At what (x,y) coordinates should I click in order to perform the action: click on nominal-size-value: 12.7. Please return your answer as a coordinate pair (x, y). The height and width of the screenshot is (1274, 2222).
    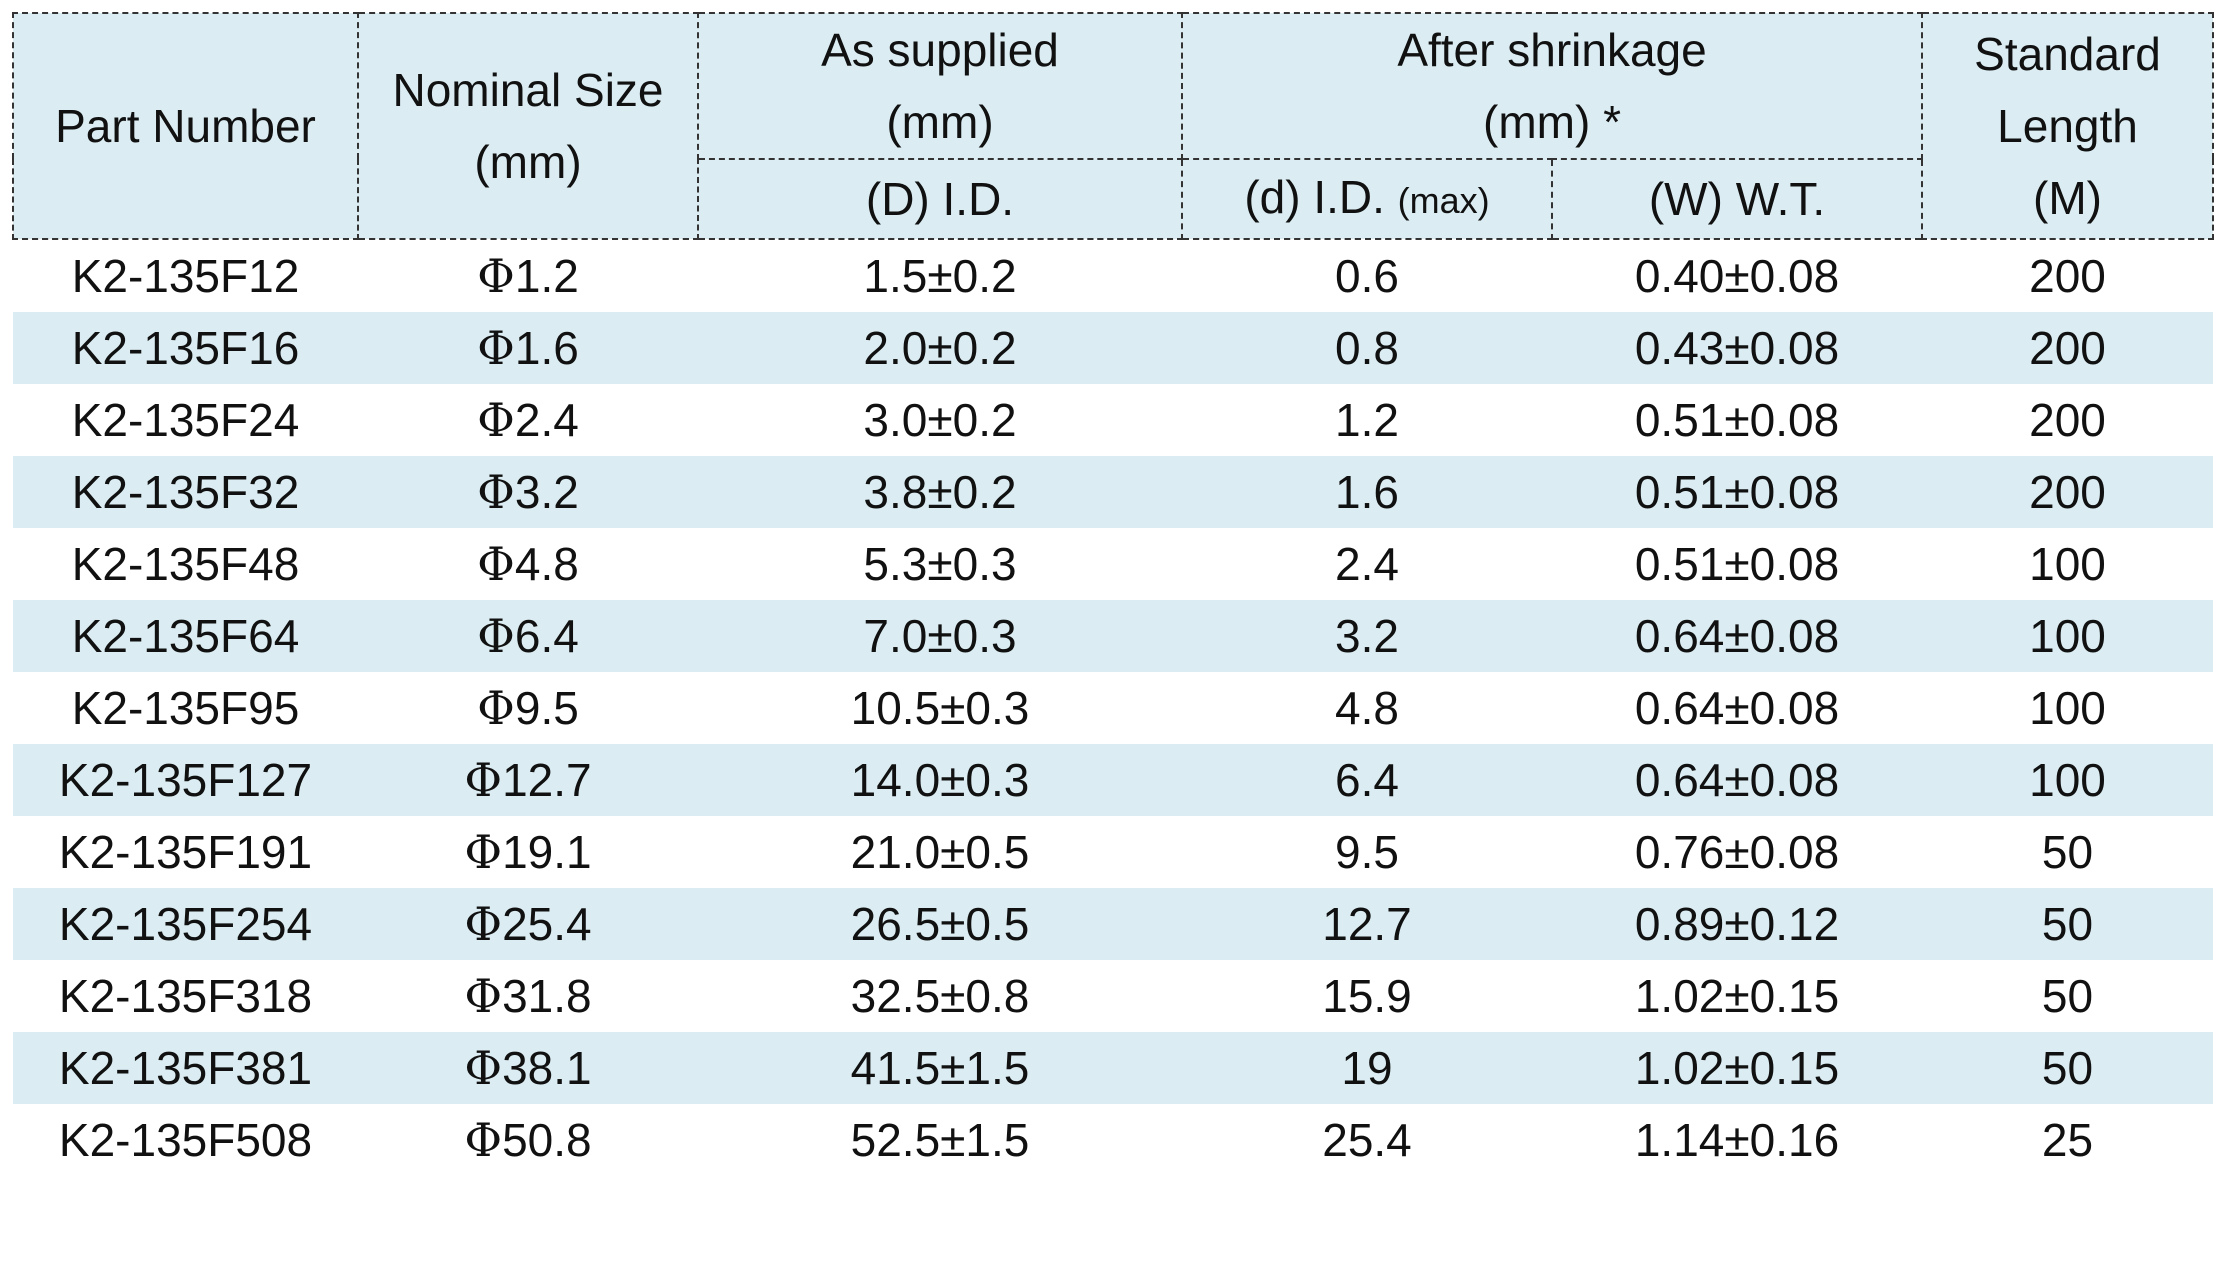
    Looking at the image, I should click on (547, 780).